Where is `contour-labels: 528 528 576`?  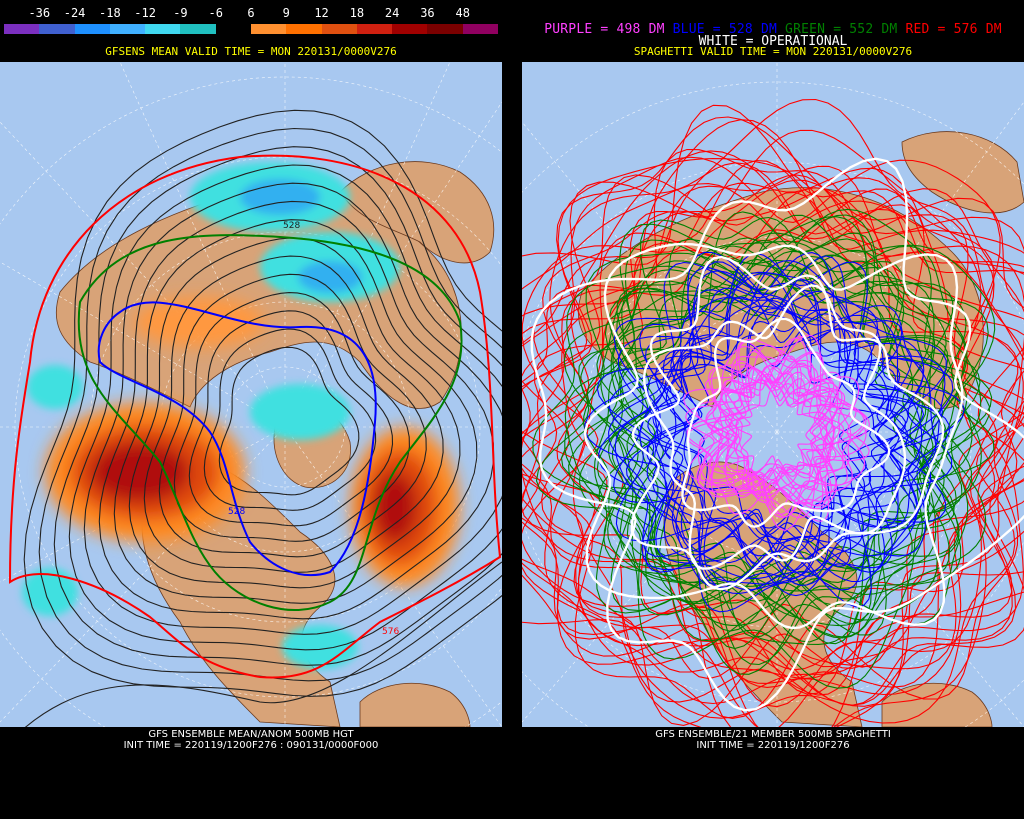 contour-labels: 528 528 576 is located at coordinates (313, 429).